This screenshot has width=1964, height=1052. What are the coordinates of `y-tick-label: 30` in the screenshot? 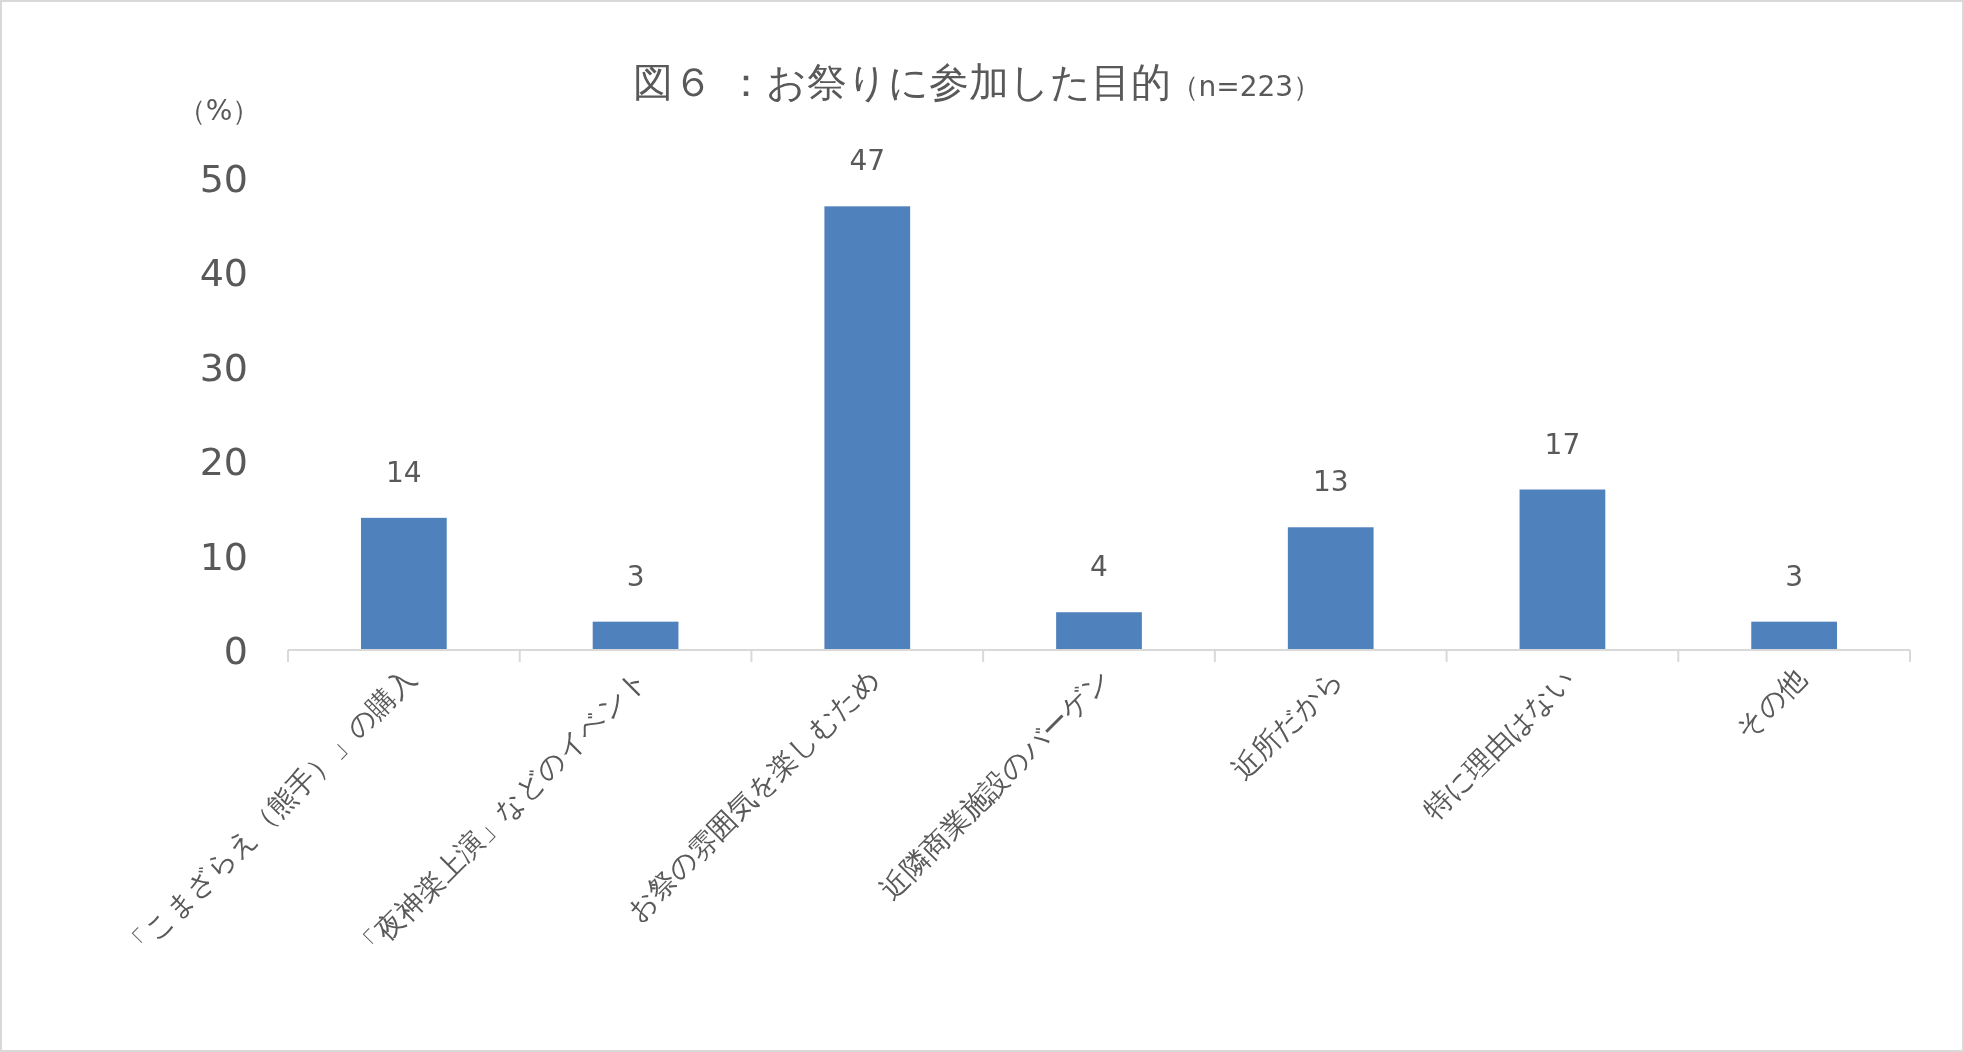 It's located at (223, 367).